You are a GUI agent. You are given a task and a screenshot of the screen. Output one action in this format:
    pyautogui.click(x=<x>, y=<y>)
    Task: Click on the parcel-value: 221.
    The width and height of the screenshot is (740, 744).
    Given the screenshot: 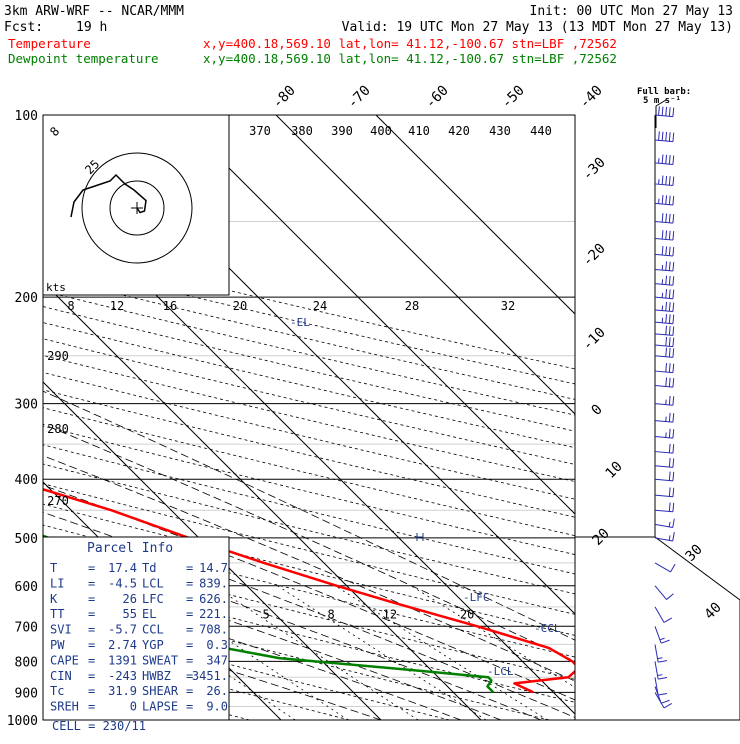 What is the action you would take?
    pyautogui.click(x=213, y=614)
    